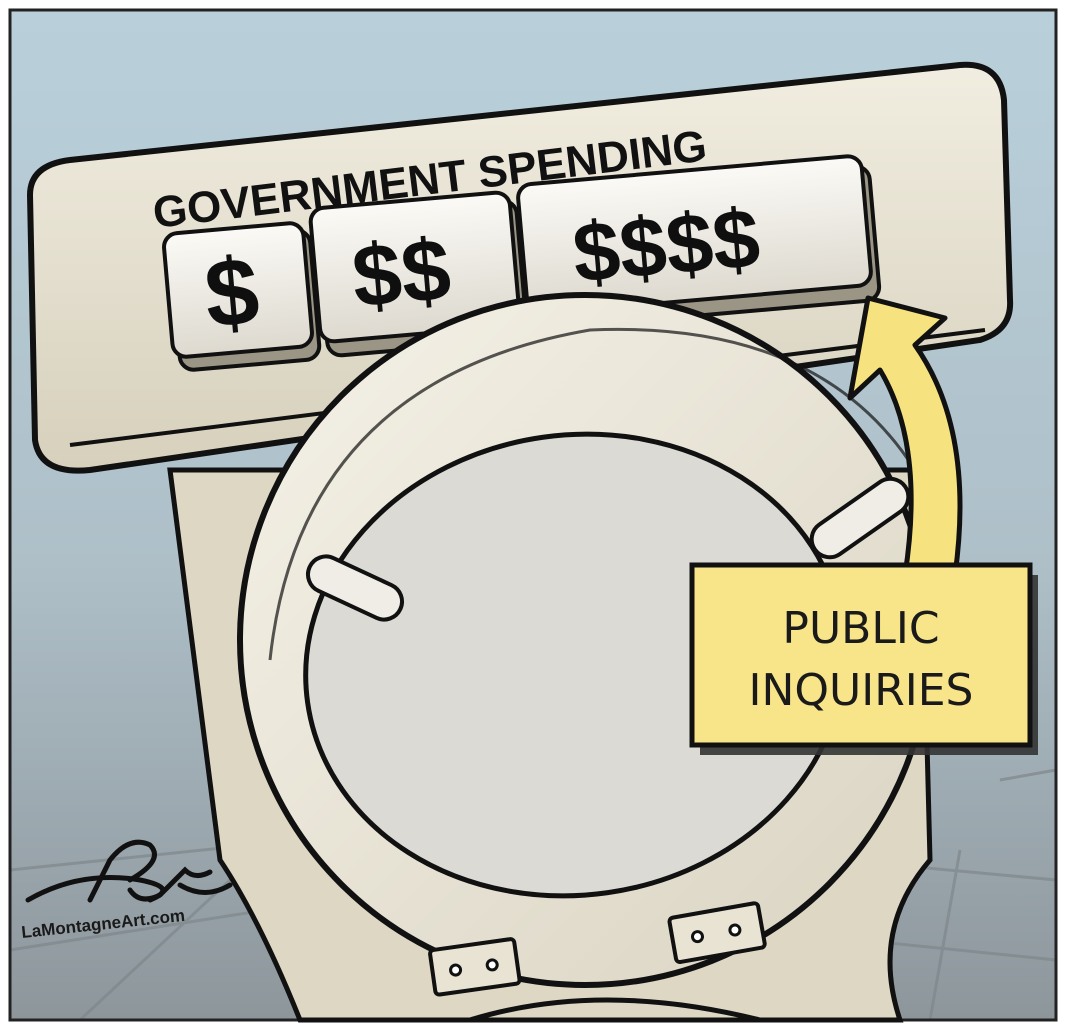  Describe the element at coordinates (232, 292) in the screenshot. I see `flush-button-small-label: $` at that location.